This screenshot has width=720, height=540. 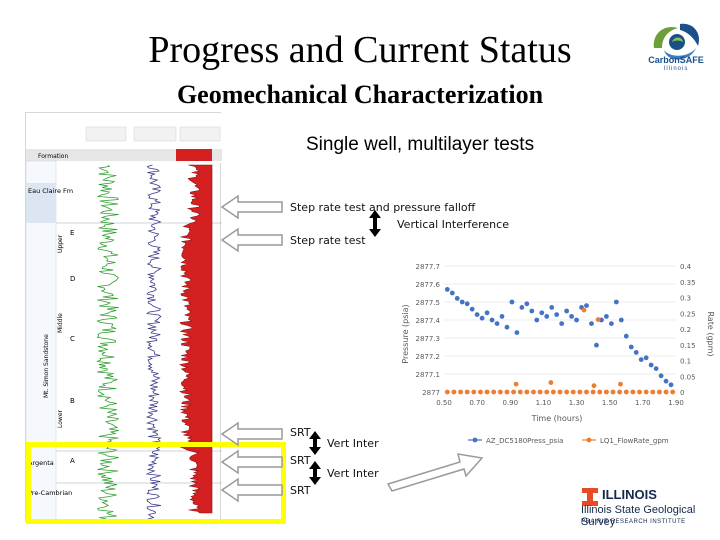 What do you see at coordinates (300, 432) in the screenshot?
I see `annotation-srt-1: SRT` at bounding box center [300, 432].